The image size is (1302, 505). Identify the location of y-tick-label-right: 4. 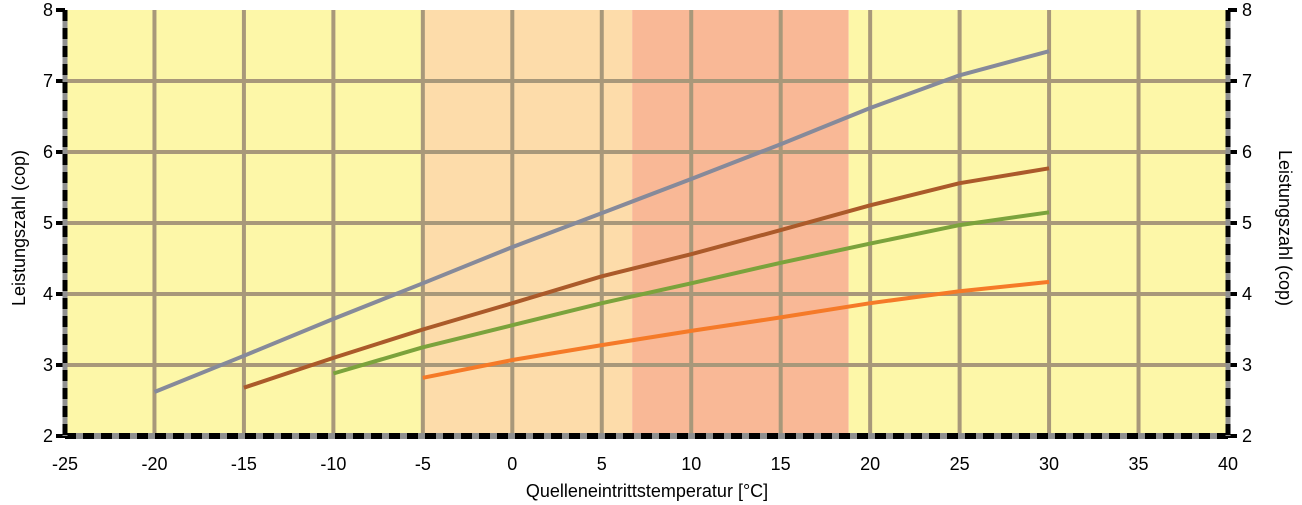
(1247, 294).